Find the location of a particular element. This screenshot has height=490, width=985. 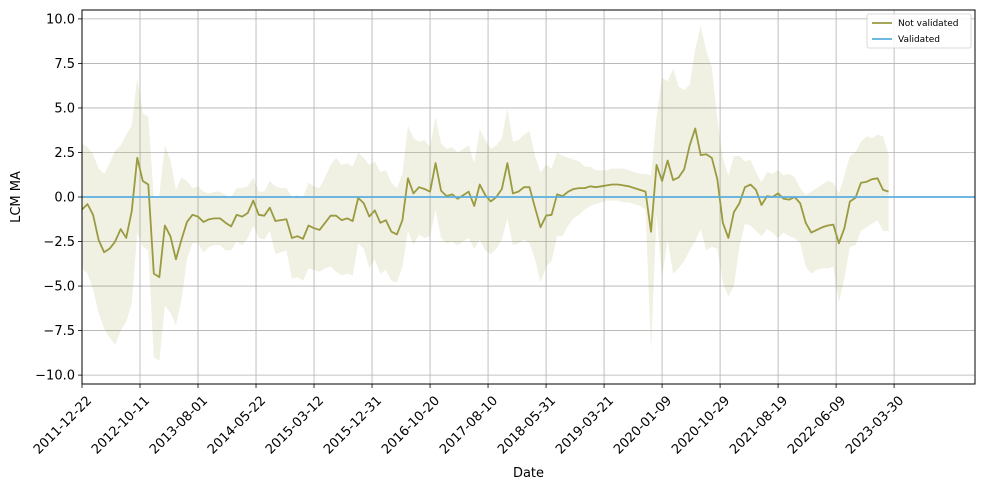

y-tick-label: −5.0 is located at coordinates (59, 287).